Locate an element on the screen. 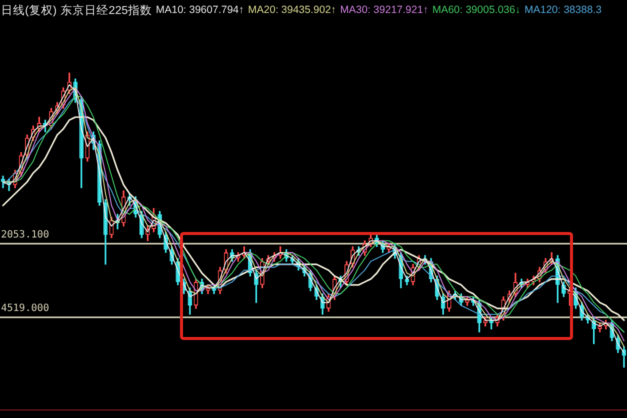  text: MA20: 39435.902↑ is located at coordinates (292, 10).